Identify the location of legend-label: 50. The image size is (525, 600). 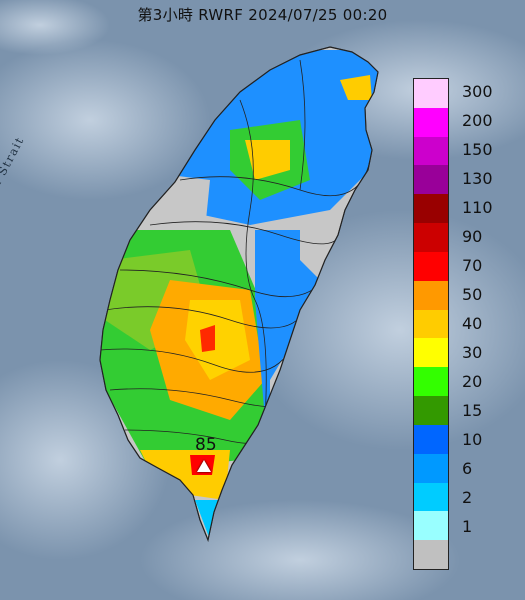
(472, 295).